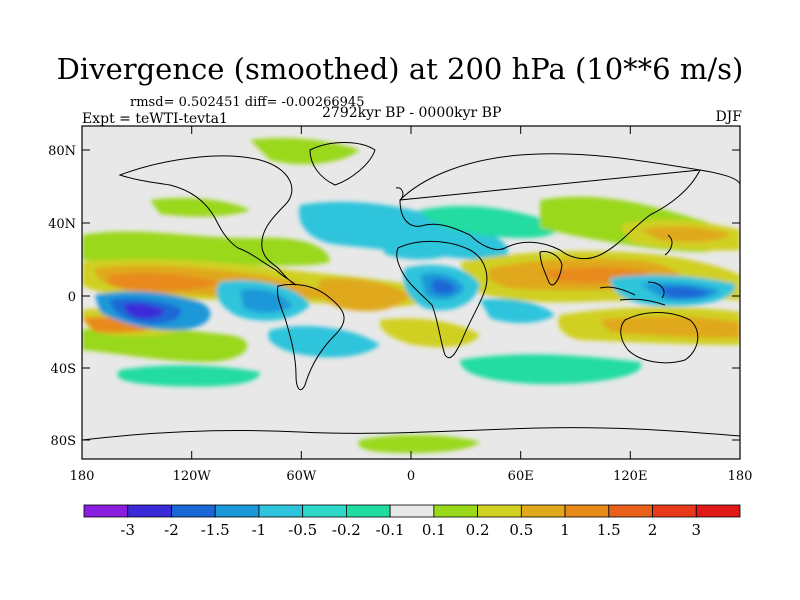 The image size is (800, 600). I want to click on coast-greenland, so click(342, 164).